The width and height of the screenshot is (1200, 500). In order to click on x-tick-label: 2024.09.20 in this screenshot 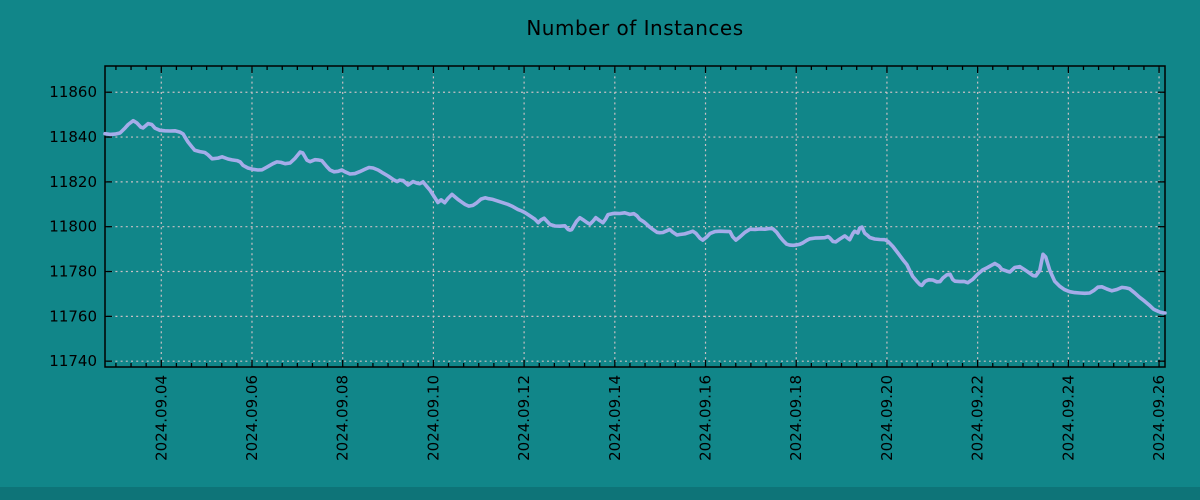, I will do `click(887, 418)`.